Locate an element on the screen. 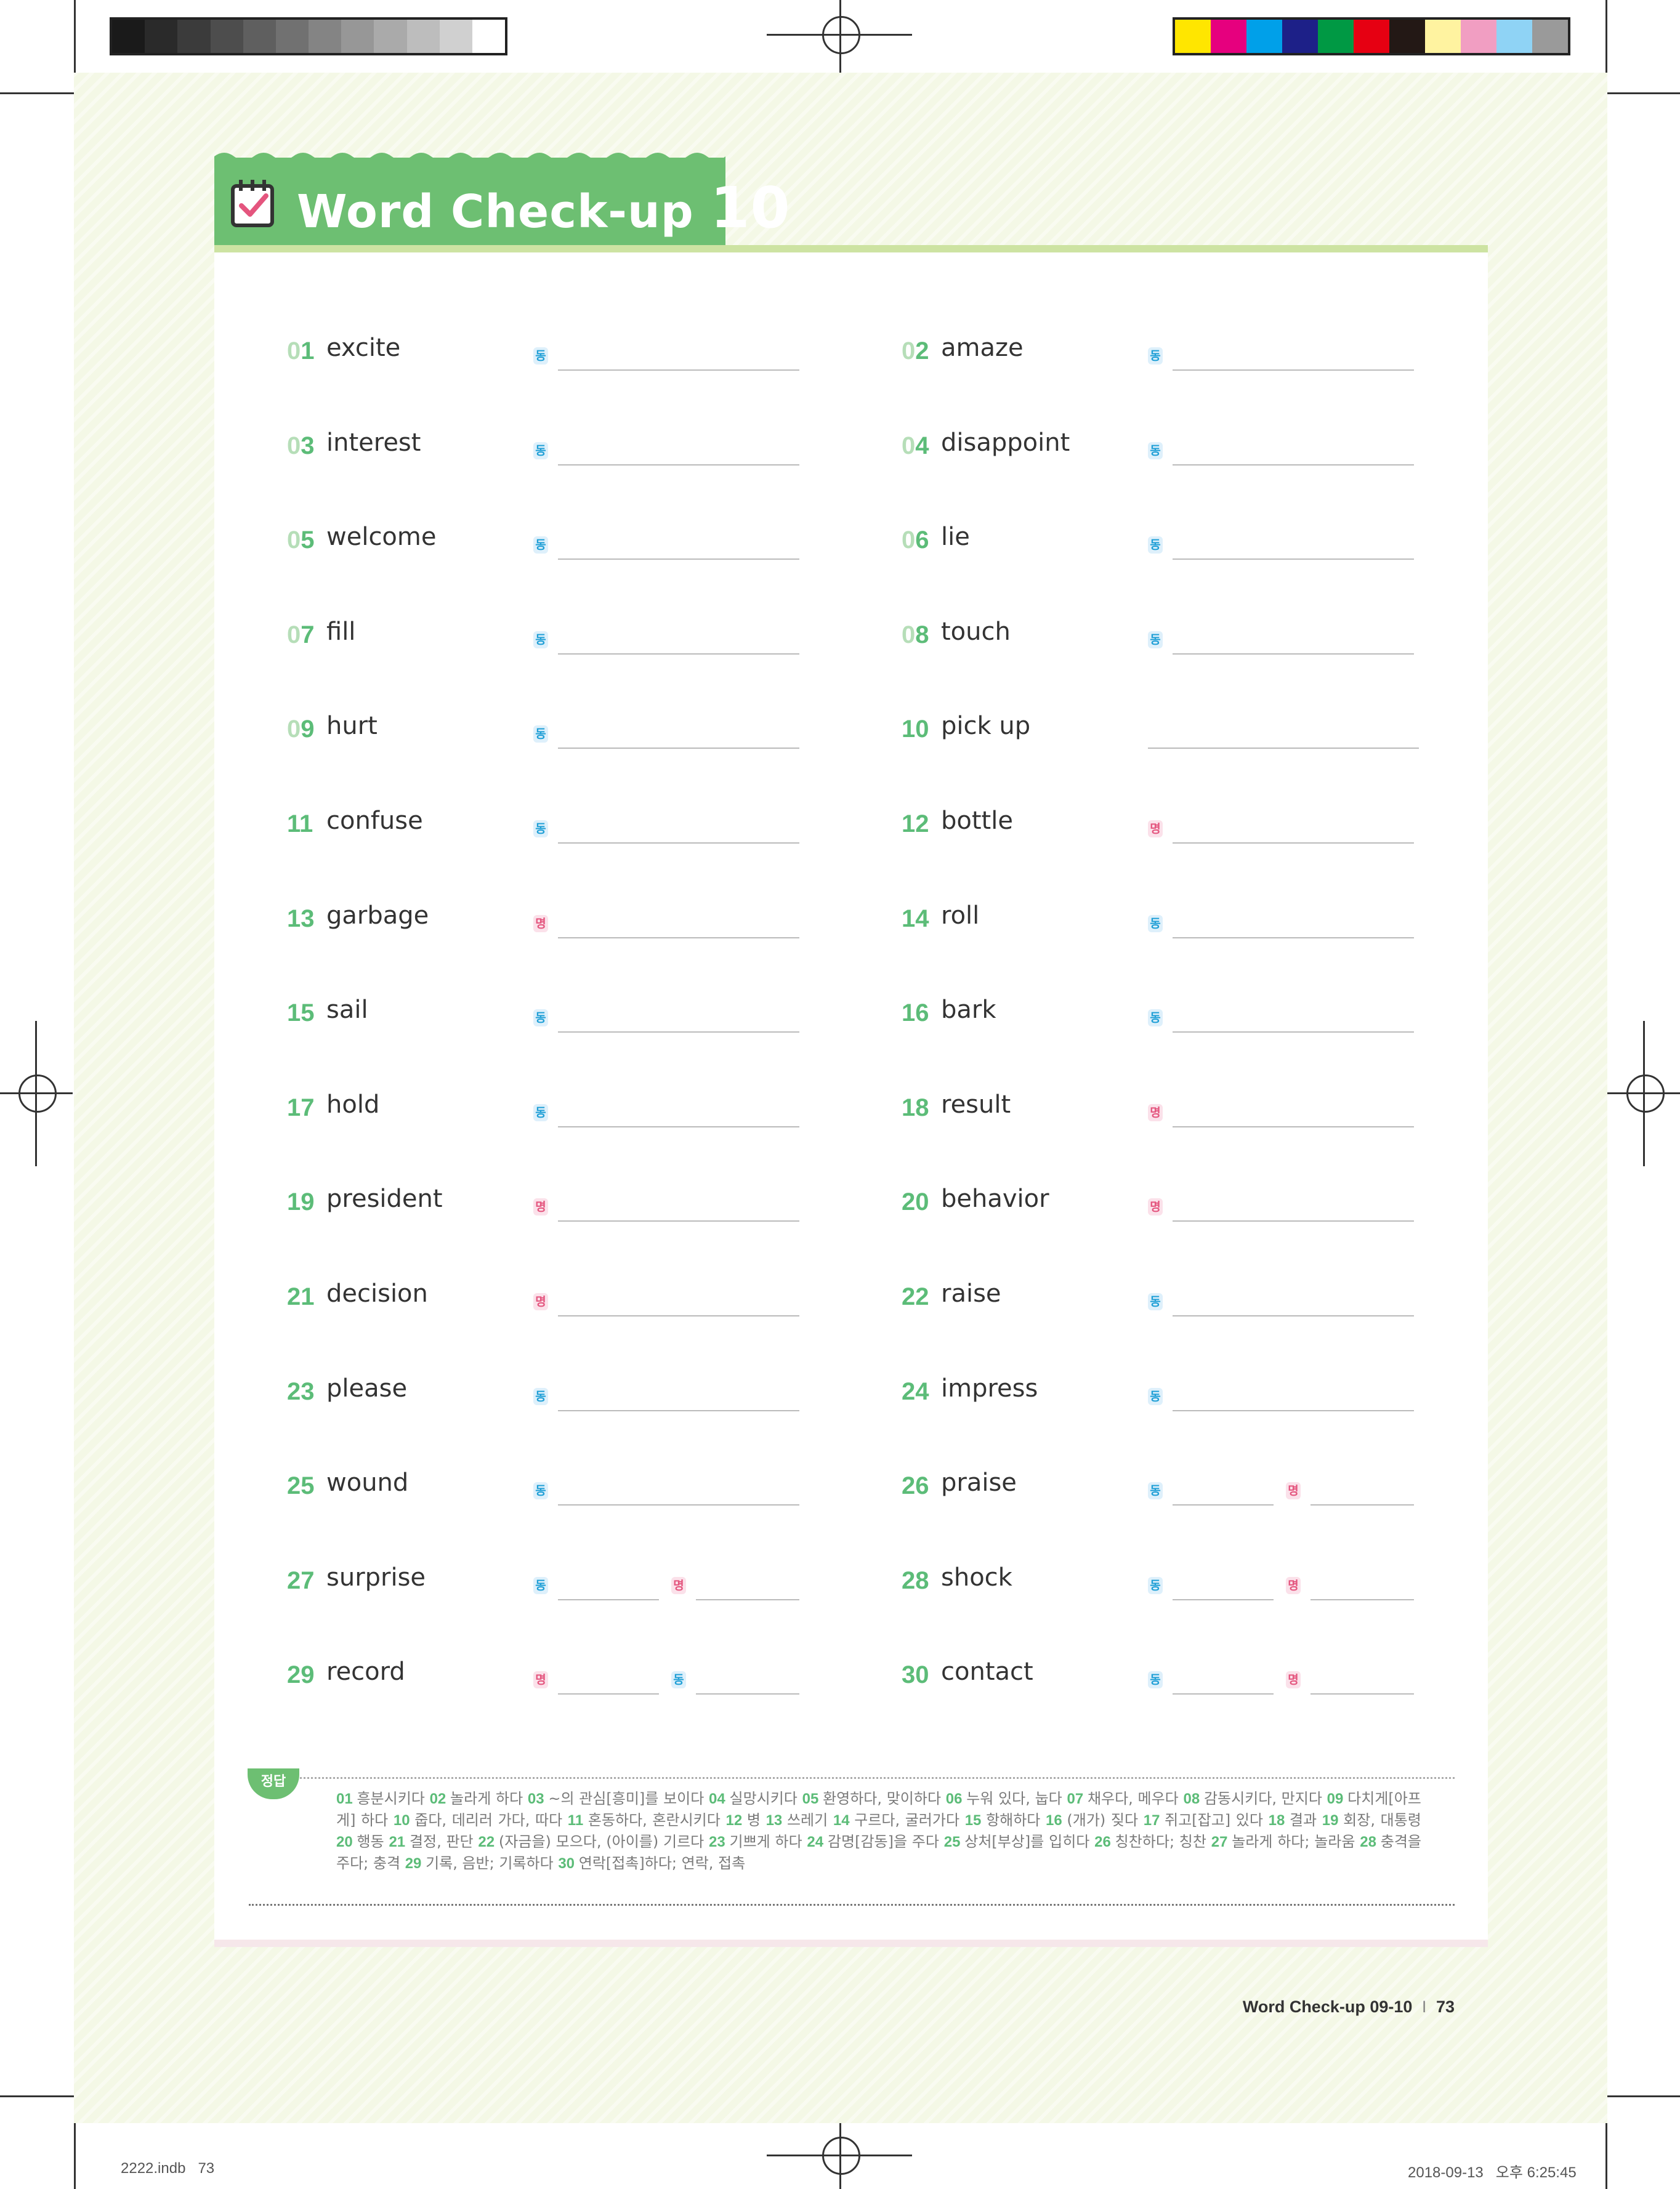 This screenshot has height=2189, width=1680. slug-timestamp: 2018-09-13 오후 6:25:45 is located at coordinates (1492, 2172).